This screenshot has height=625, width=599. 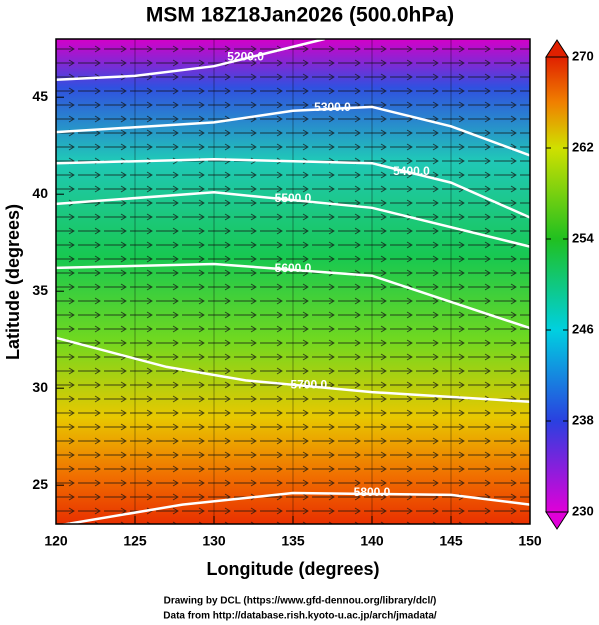 I want to click on y-tick-label: 40, so click(x=40, y=193).